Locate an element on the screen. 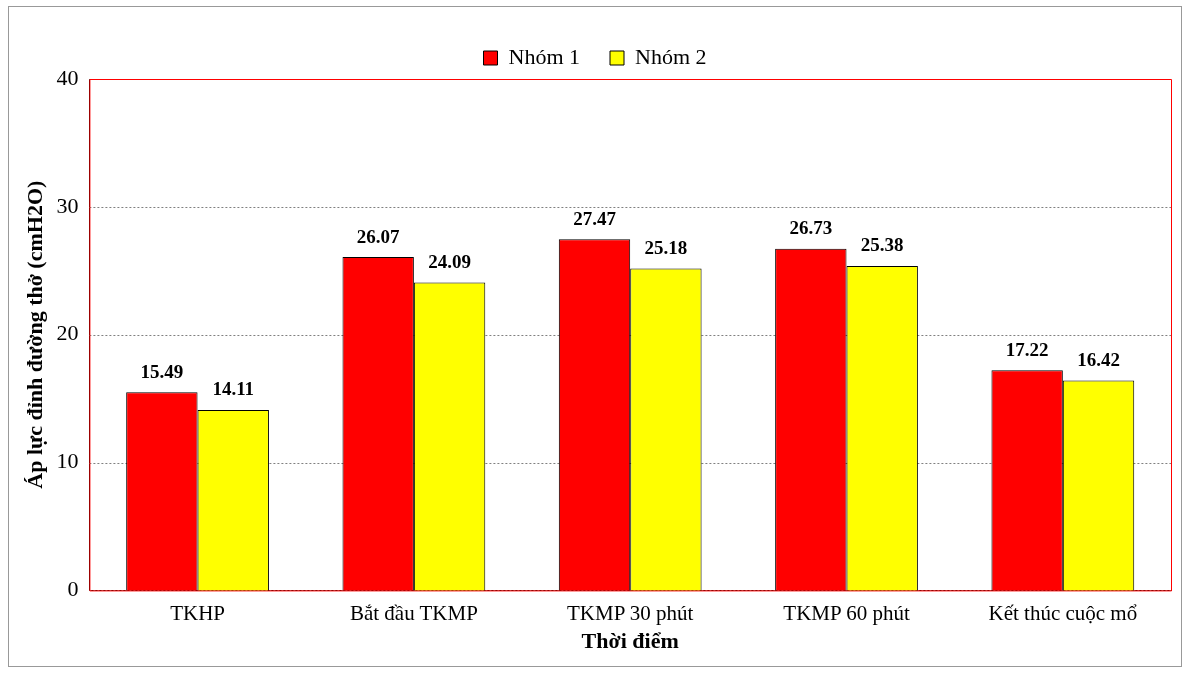 The image size is (1190, 673). data-label: 26.07 is located at coordinates (378, 236).